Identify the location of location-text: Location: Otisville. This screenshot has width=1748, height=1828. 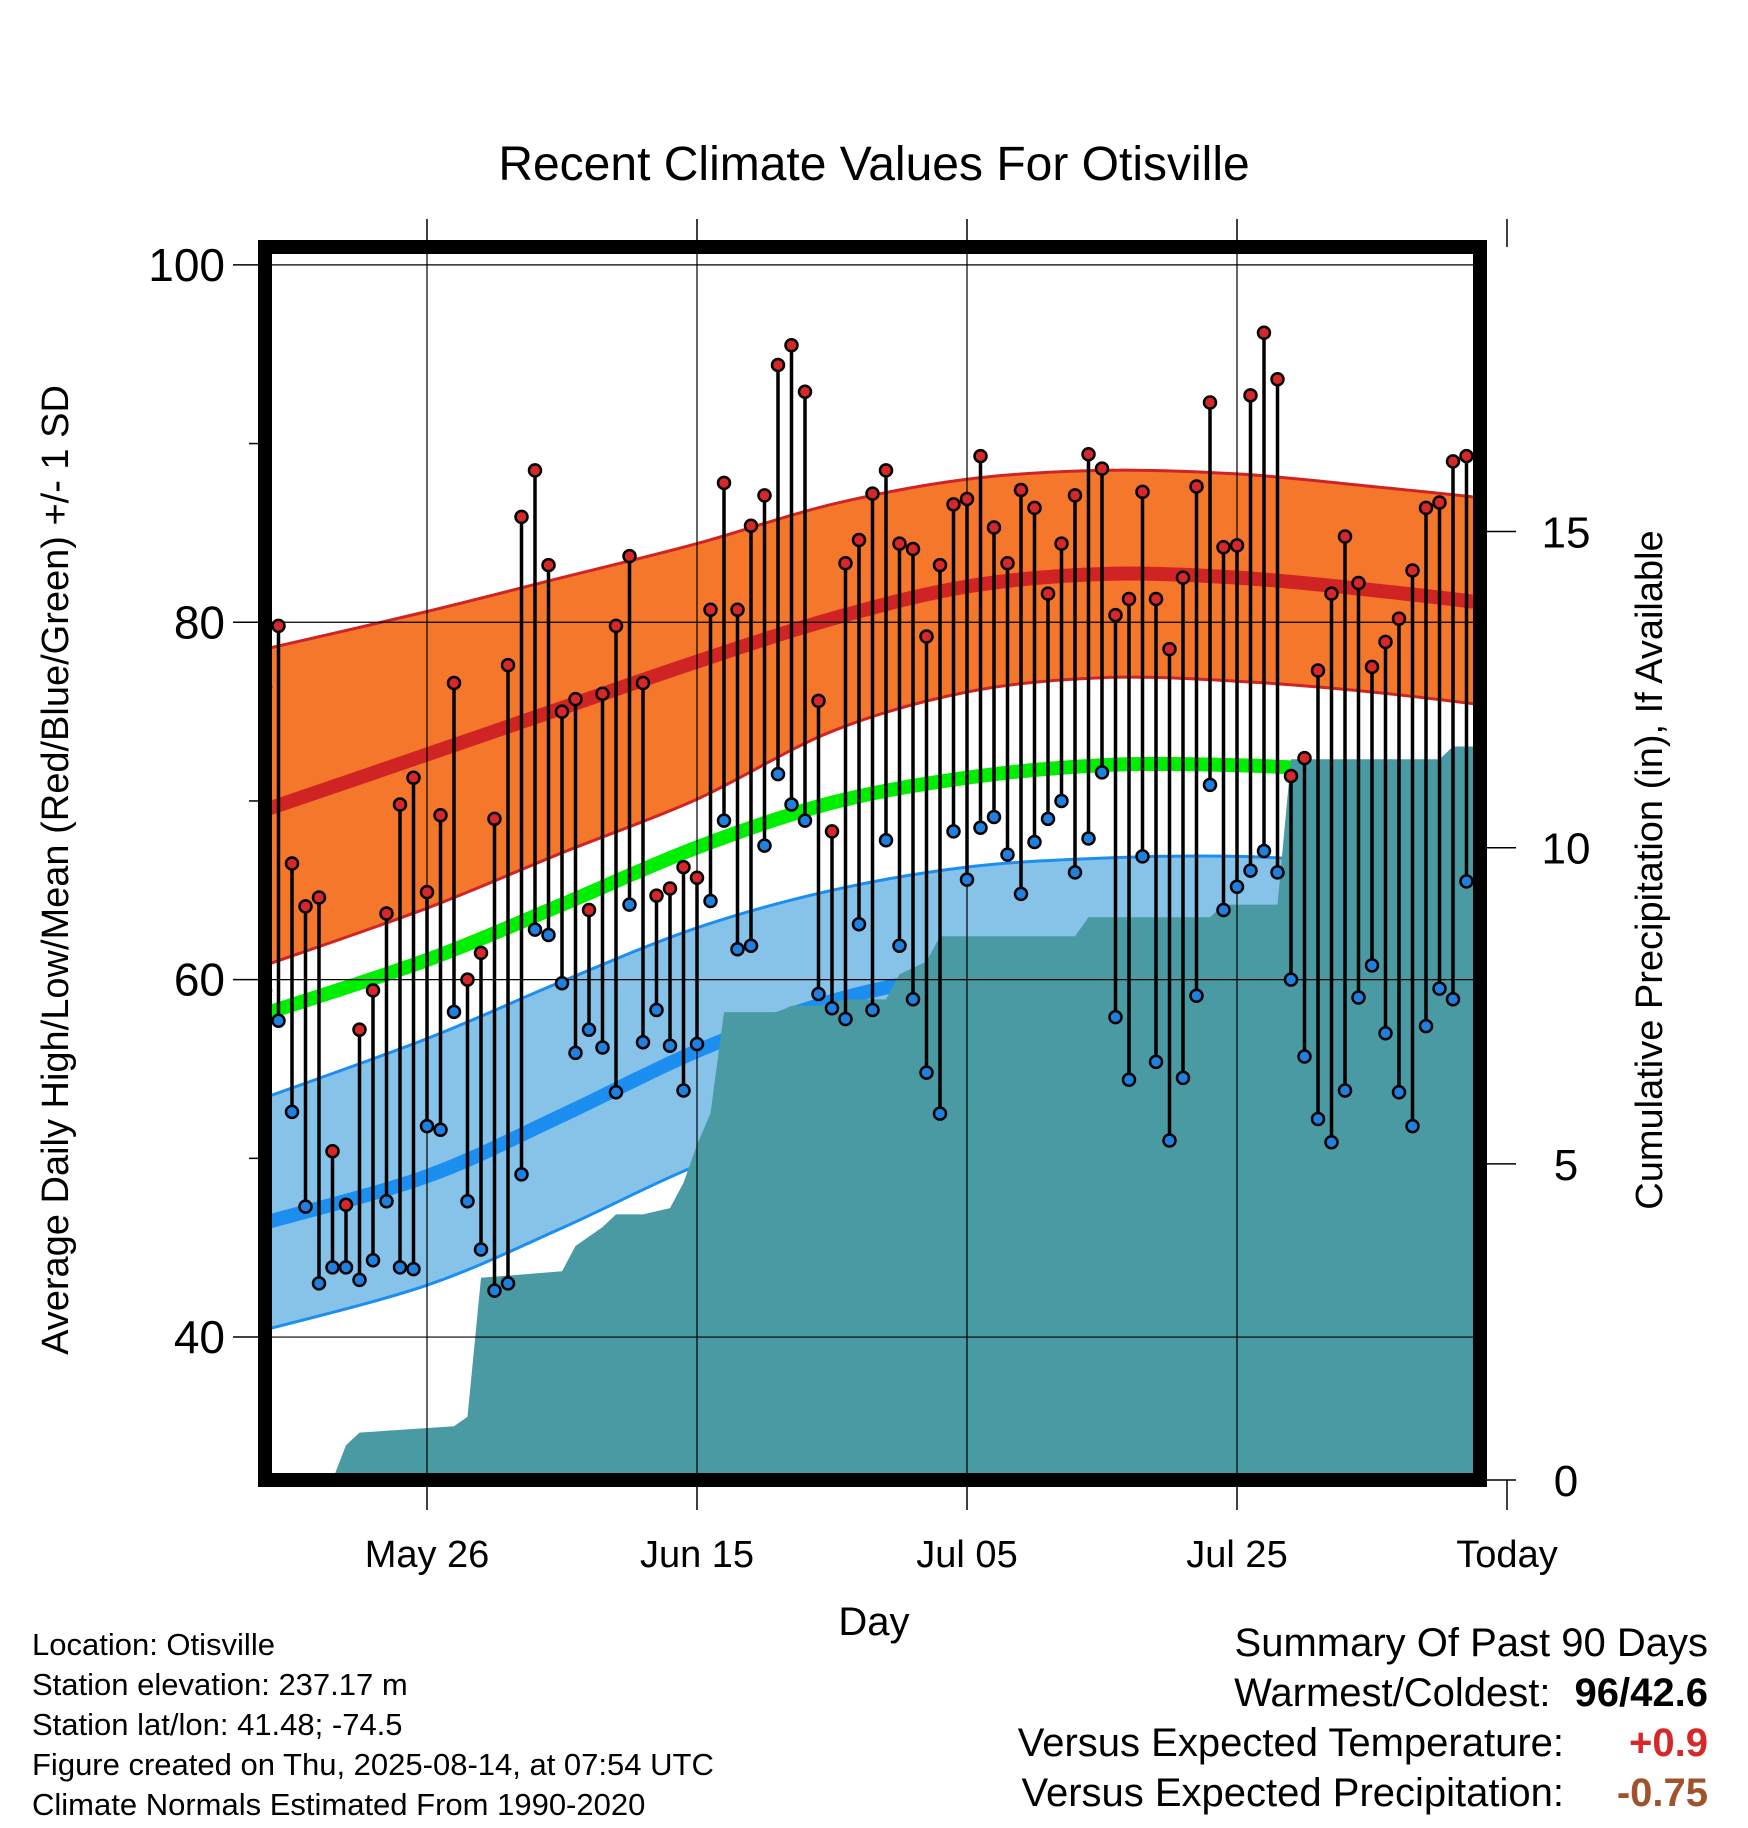
(153, 1644).